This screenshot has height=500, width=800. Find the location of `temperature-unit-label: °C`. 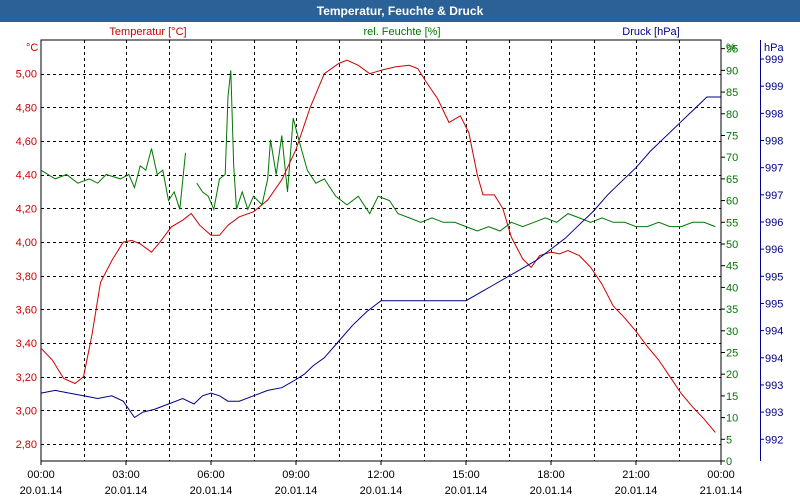

temperature-unit-label: °C is located at coordinates (32, 48).